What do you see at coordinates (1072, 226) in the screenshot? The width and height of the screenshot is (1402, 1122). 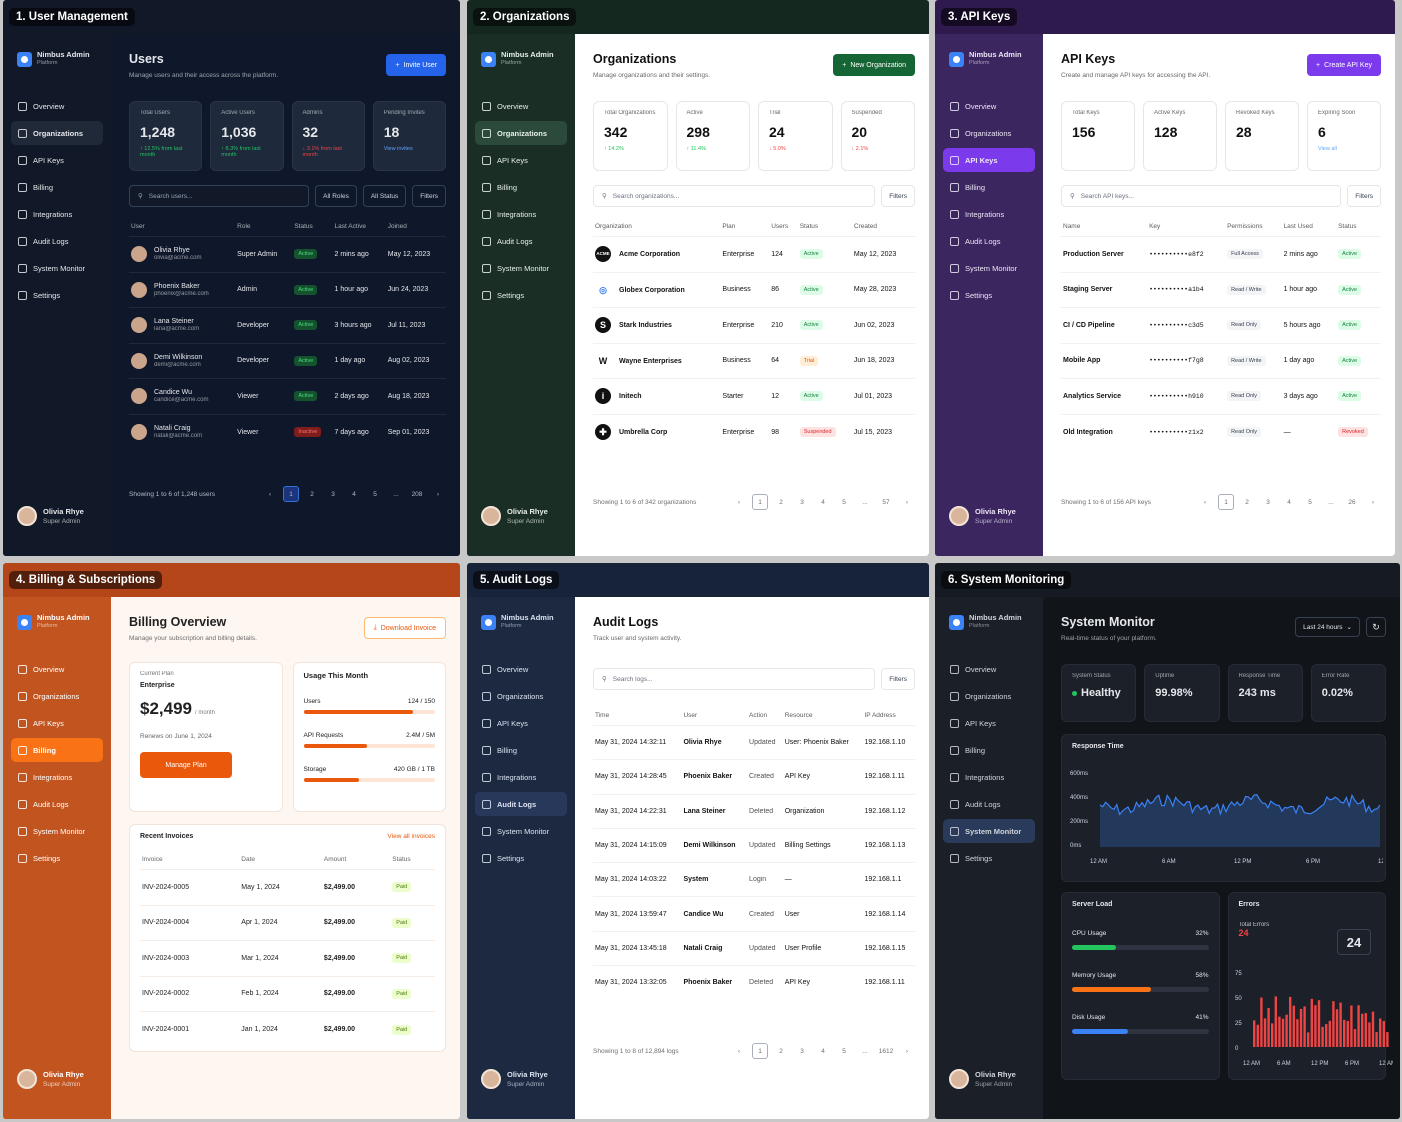 I see `column-header: Name` at bounding box center [1072, 226].